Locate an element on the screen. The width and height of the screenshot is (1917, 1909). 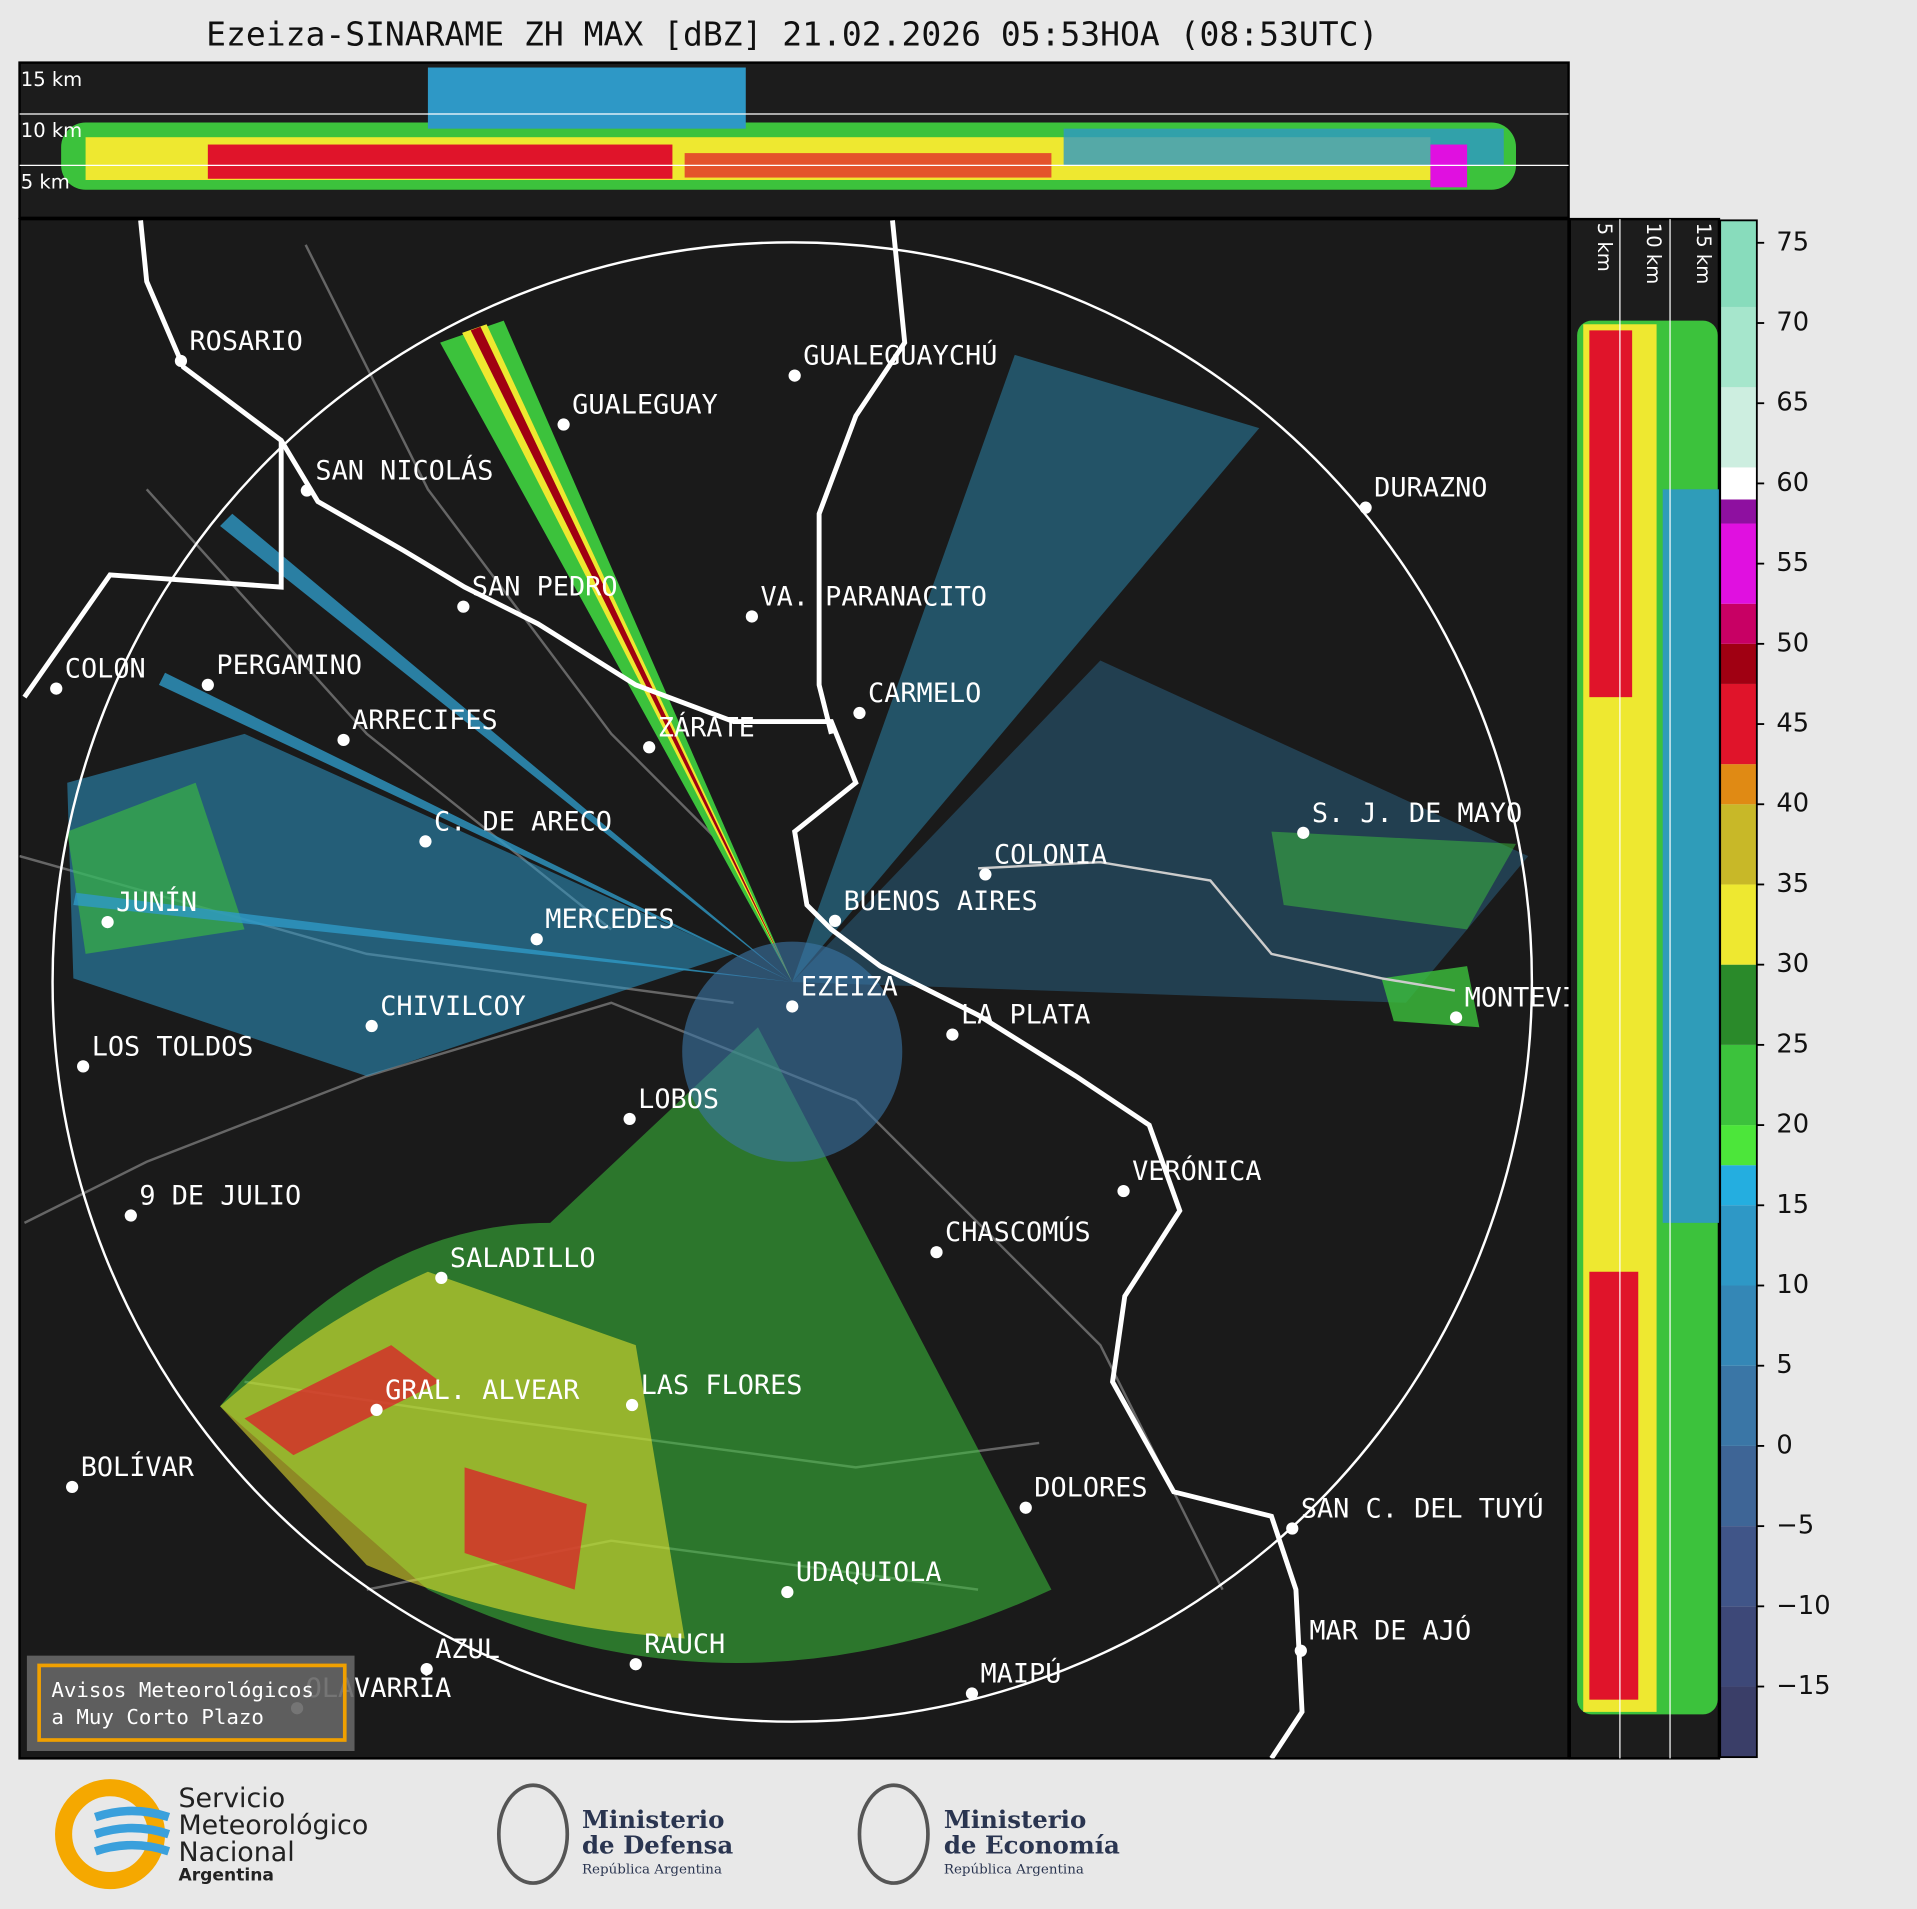
notice-frame is located at coordinates (192, 1702).